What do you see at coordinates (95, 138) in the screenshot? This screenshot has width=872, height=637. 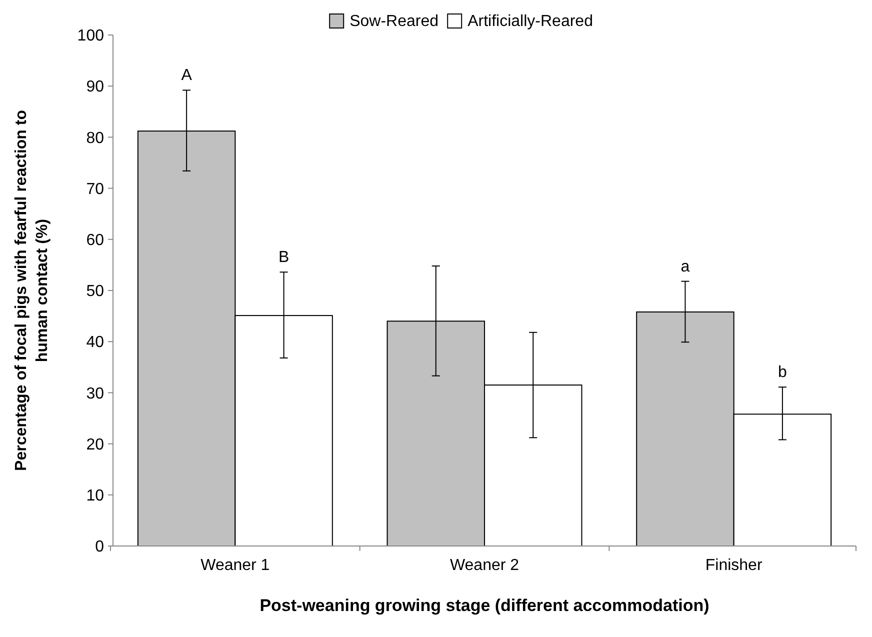 I see `y-tick-label: 80` at bounding box center [95, 138].